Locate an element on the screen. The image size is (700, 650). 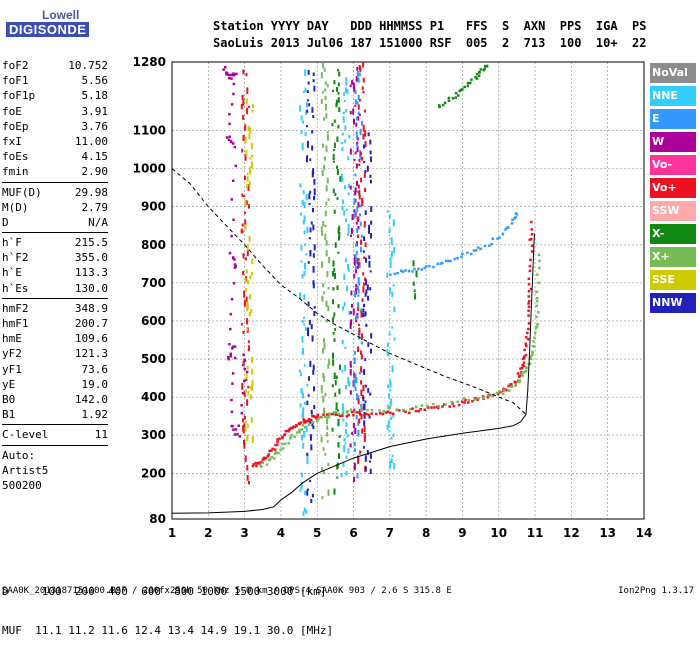
param-row: fmin 2.90 is located at coordinates (55, 171).